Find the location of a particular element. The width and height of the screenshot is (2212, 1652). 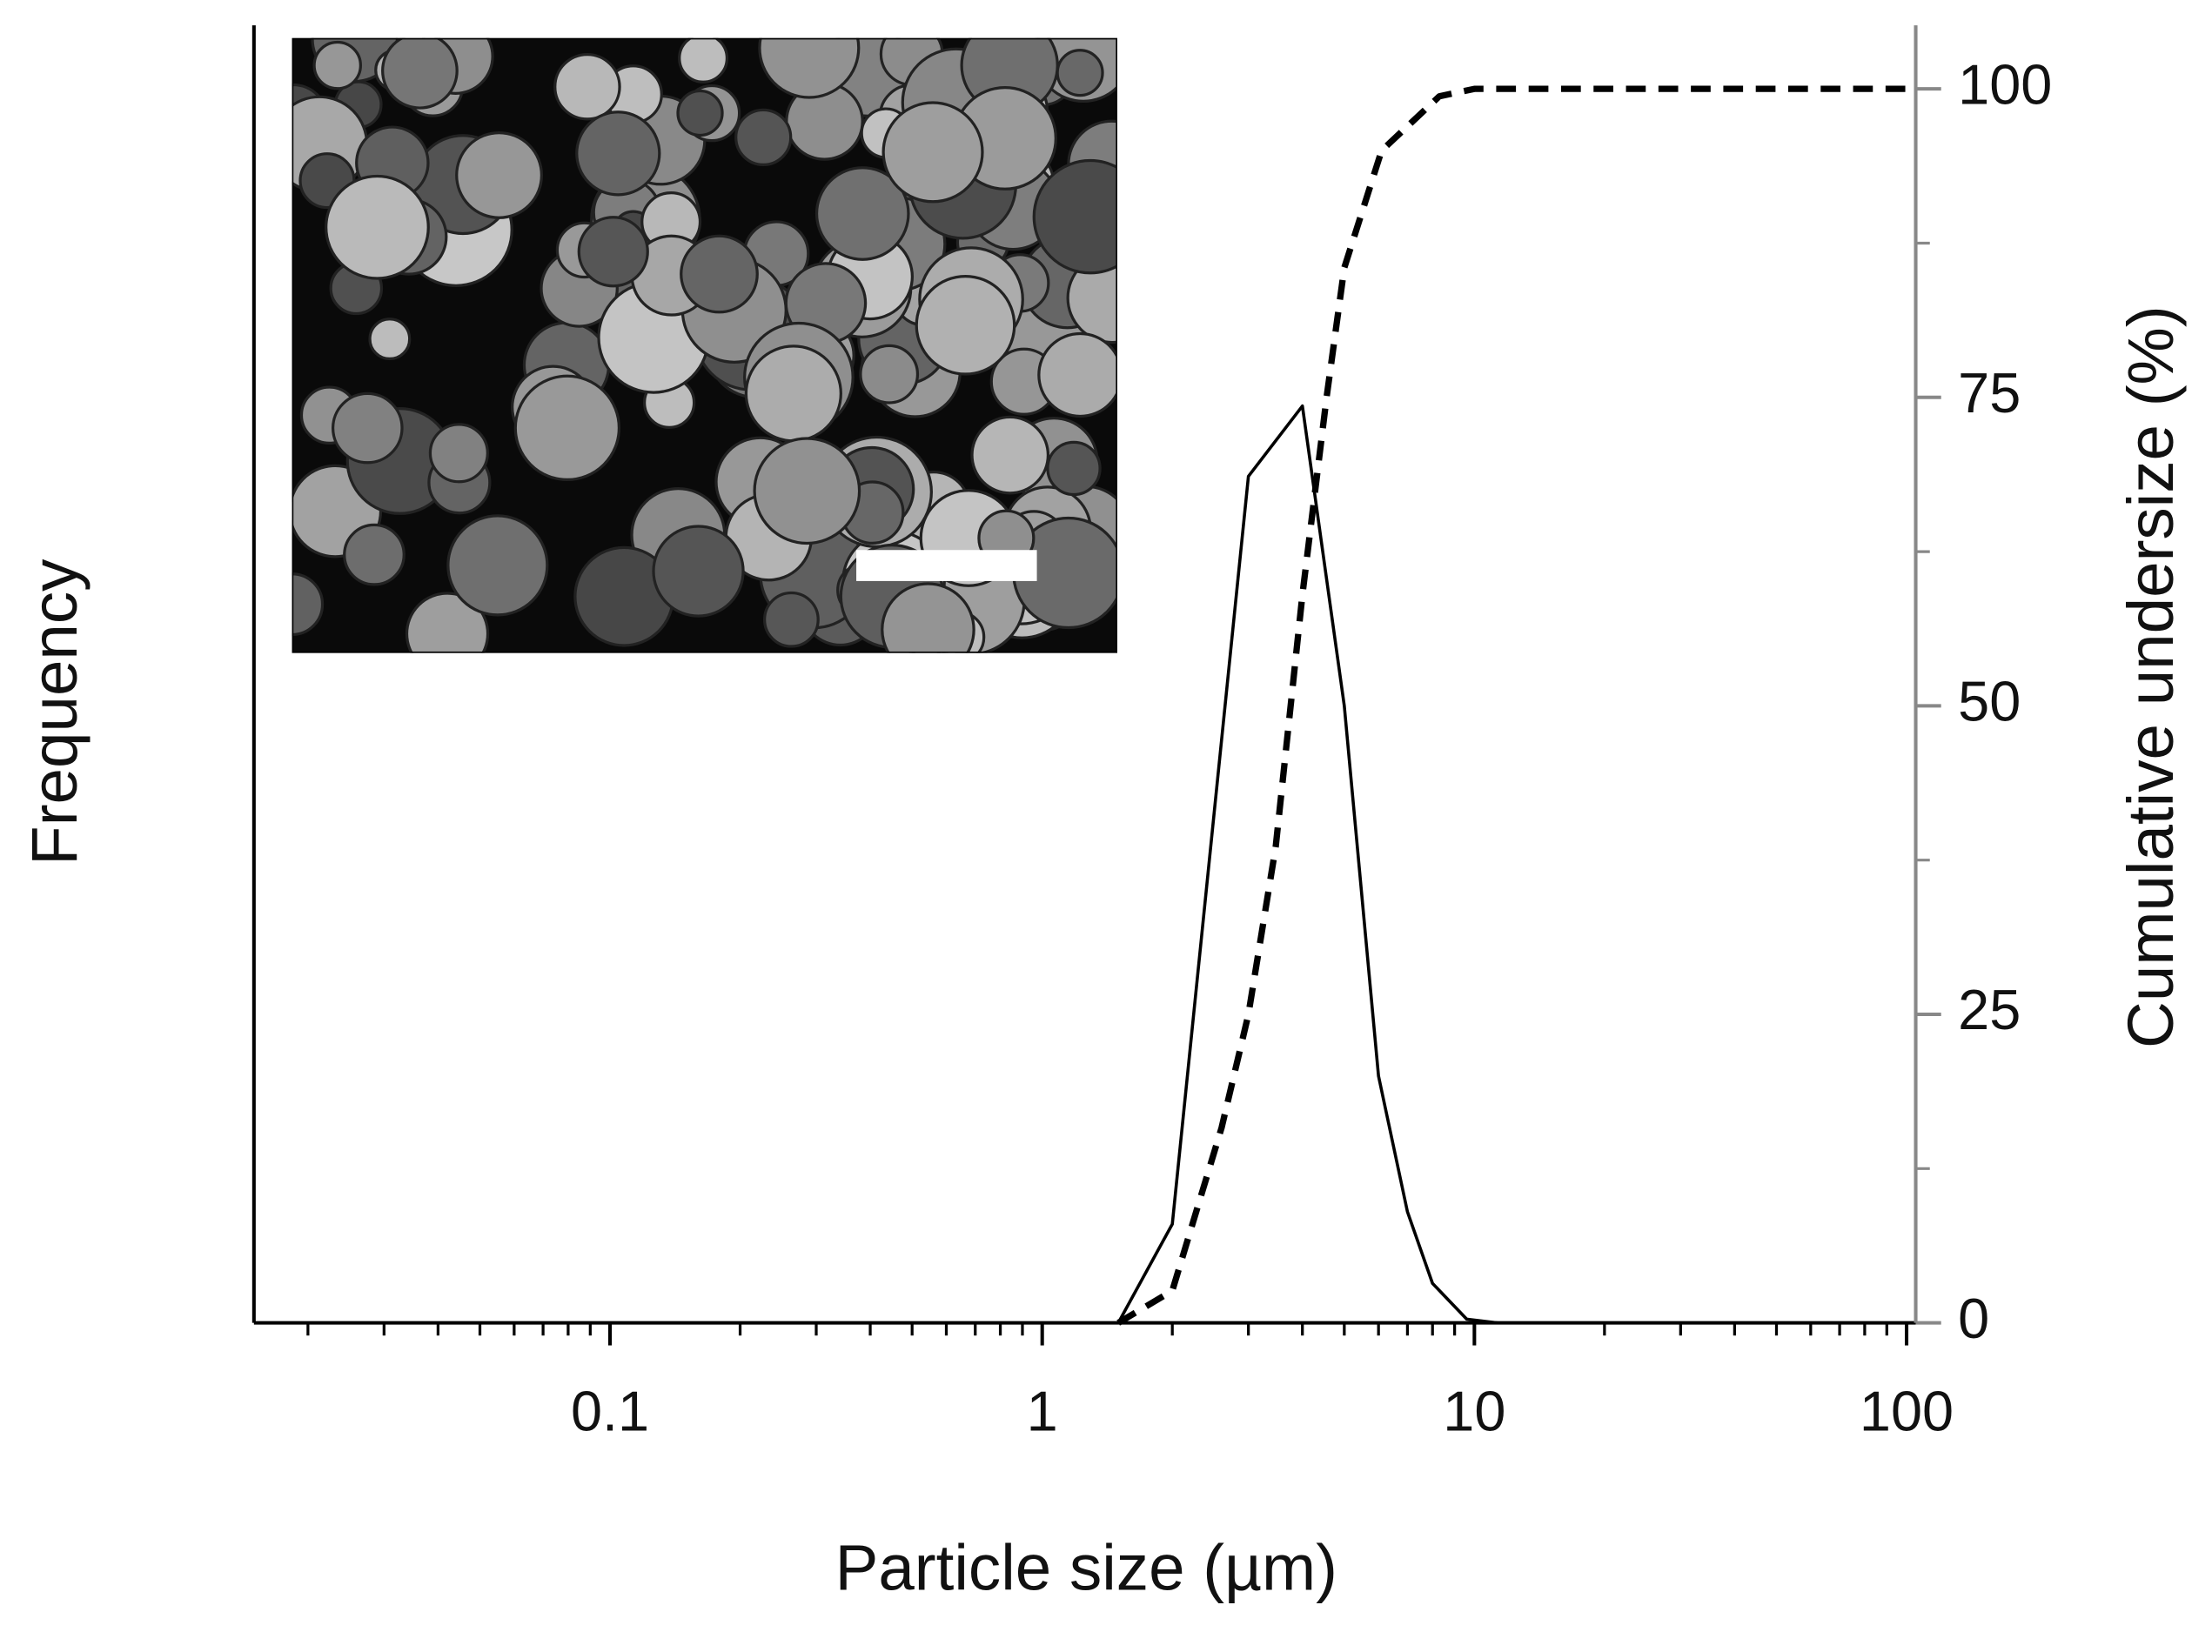

frequency-line is located at coordinates (1307, 864).